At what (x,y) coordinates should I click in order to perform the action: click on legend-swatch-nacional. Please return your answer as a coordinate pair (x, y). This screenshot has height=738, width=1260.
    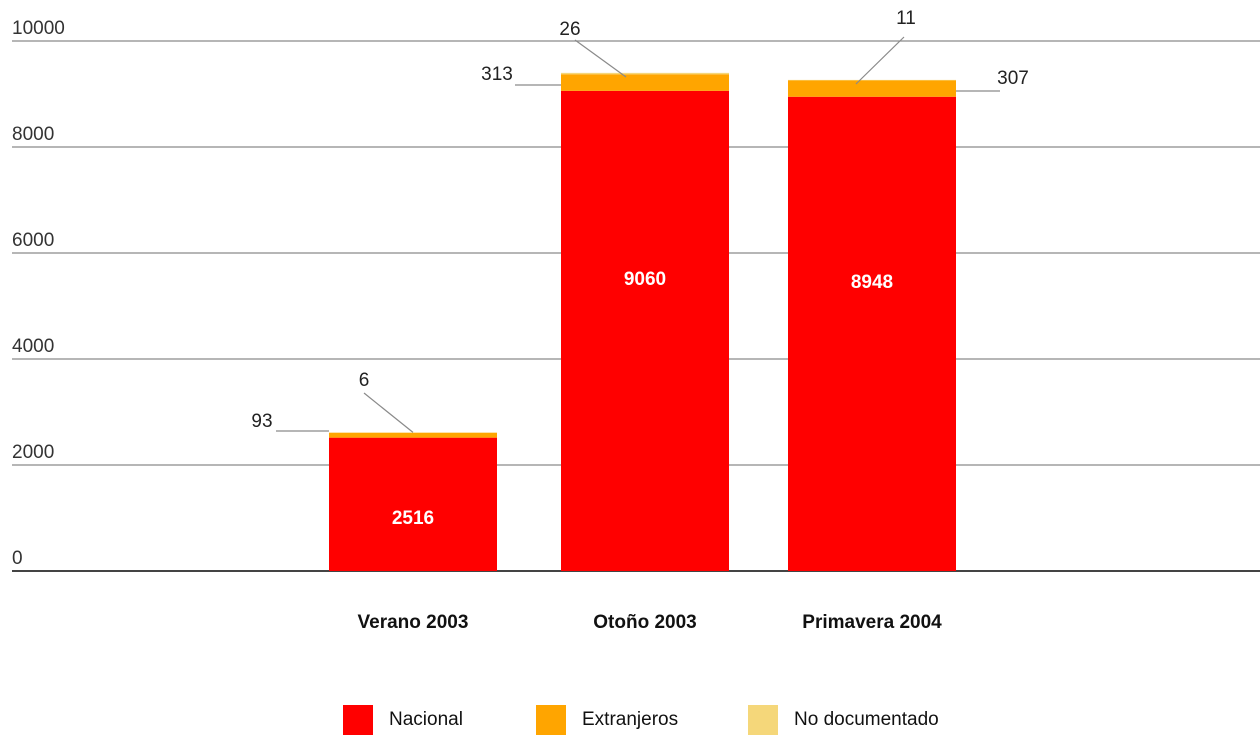
    Looking at the image, I should click on (358, 720).